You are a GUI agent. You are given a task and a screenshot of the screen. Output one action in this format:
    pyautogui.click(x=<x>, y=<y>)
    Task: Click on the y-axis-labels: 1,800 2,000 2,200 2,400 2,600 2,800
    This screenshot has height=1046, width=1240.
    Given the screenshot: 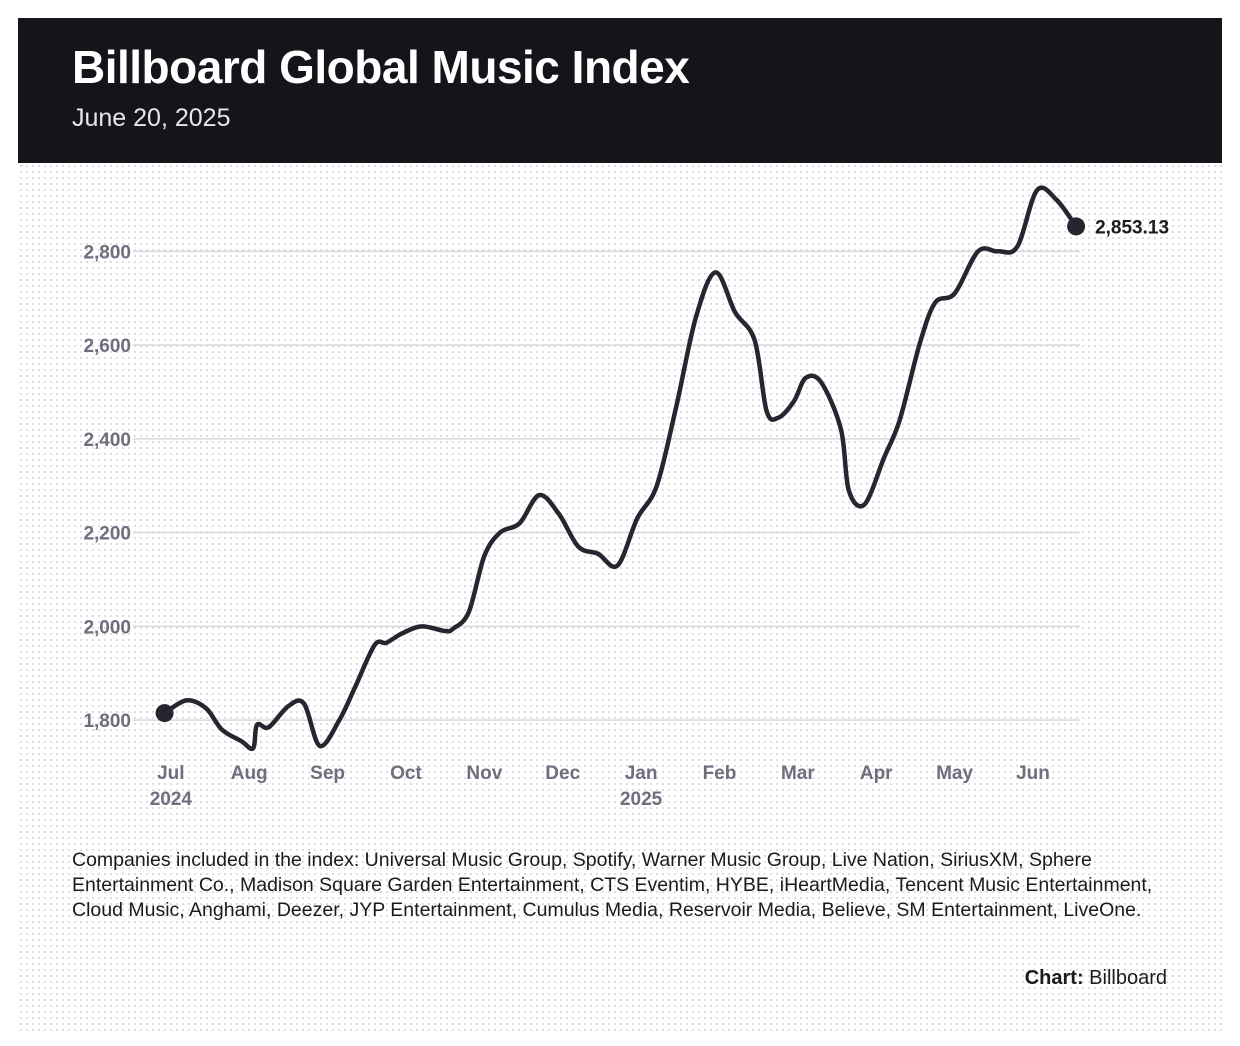 What is the action you would take?
    pyautogui.click(x=107, y=487)
    